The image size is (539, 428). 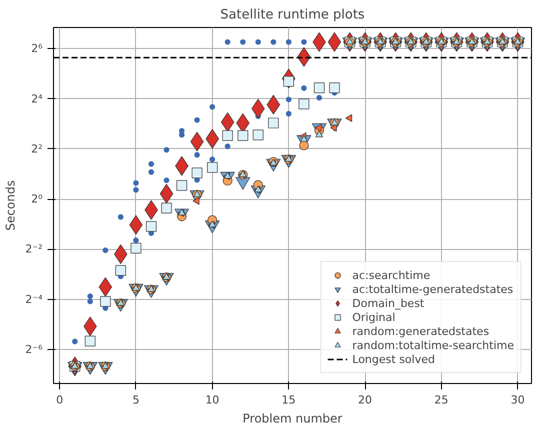 I want to click on y-tick-label: 2⁻⁶, so click(x=34, y=349).